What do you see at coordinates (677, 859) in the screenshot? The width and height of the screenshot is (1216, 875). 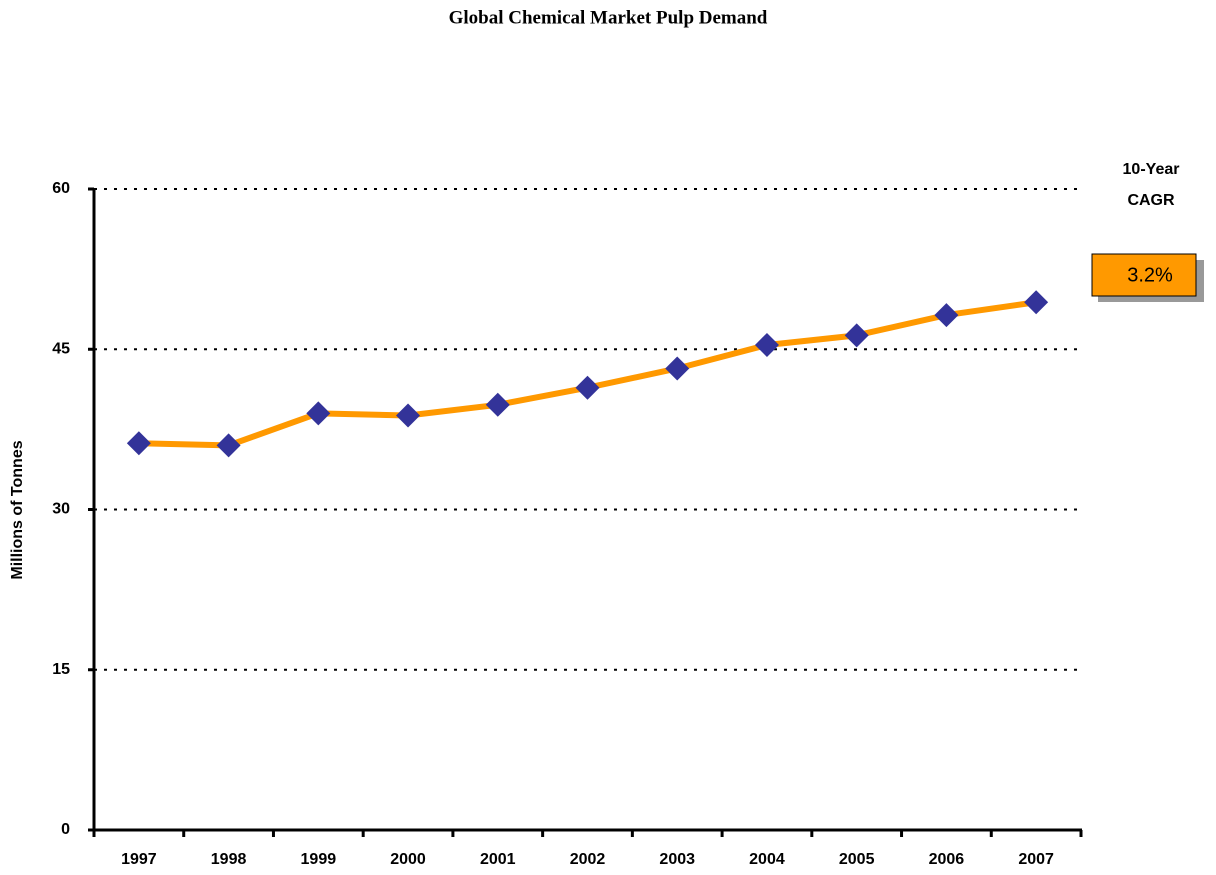 I see `x-tick-label: 2003` at bounding box center [677, 859].